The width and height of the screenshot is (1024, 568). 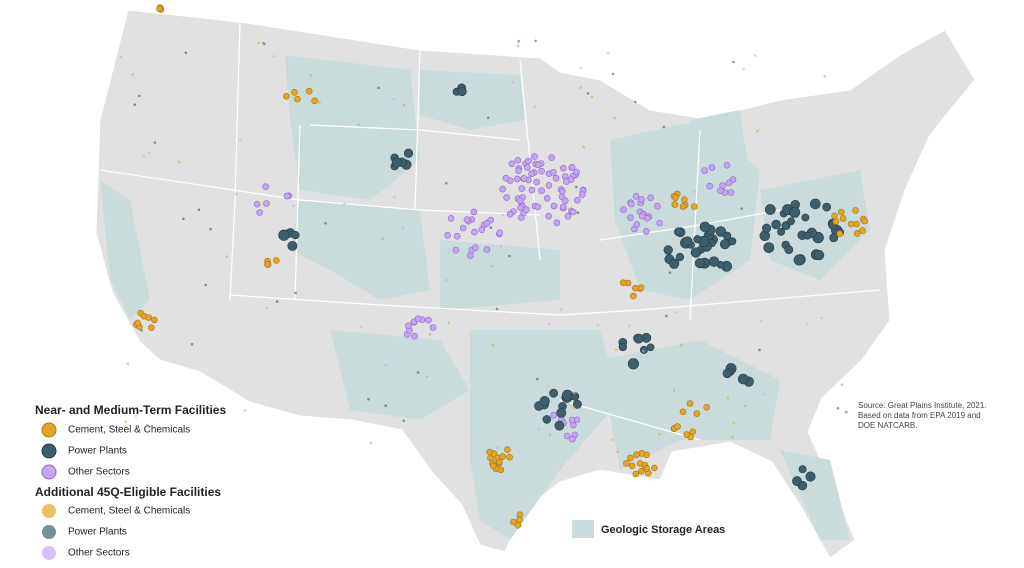 I want to click on legend-item: Power Plants, so click(x=97, y=532).